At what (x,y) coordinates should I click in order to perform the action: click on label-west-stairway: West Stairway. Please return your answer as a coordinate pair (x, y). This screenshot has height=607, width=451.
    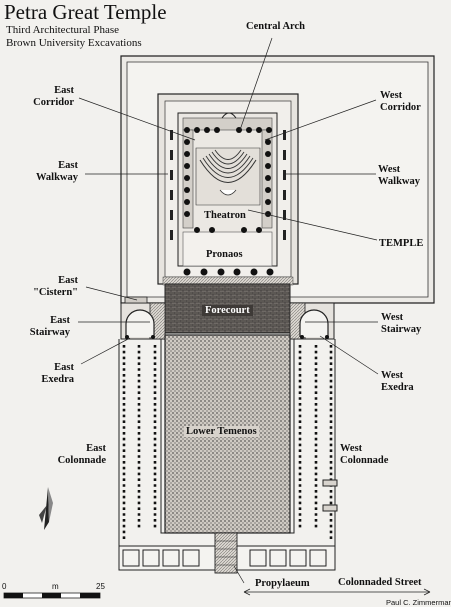
    Looking at the image, I should click on (401, 323).